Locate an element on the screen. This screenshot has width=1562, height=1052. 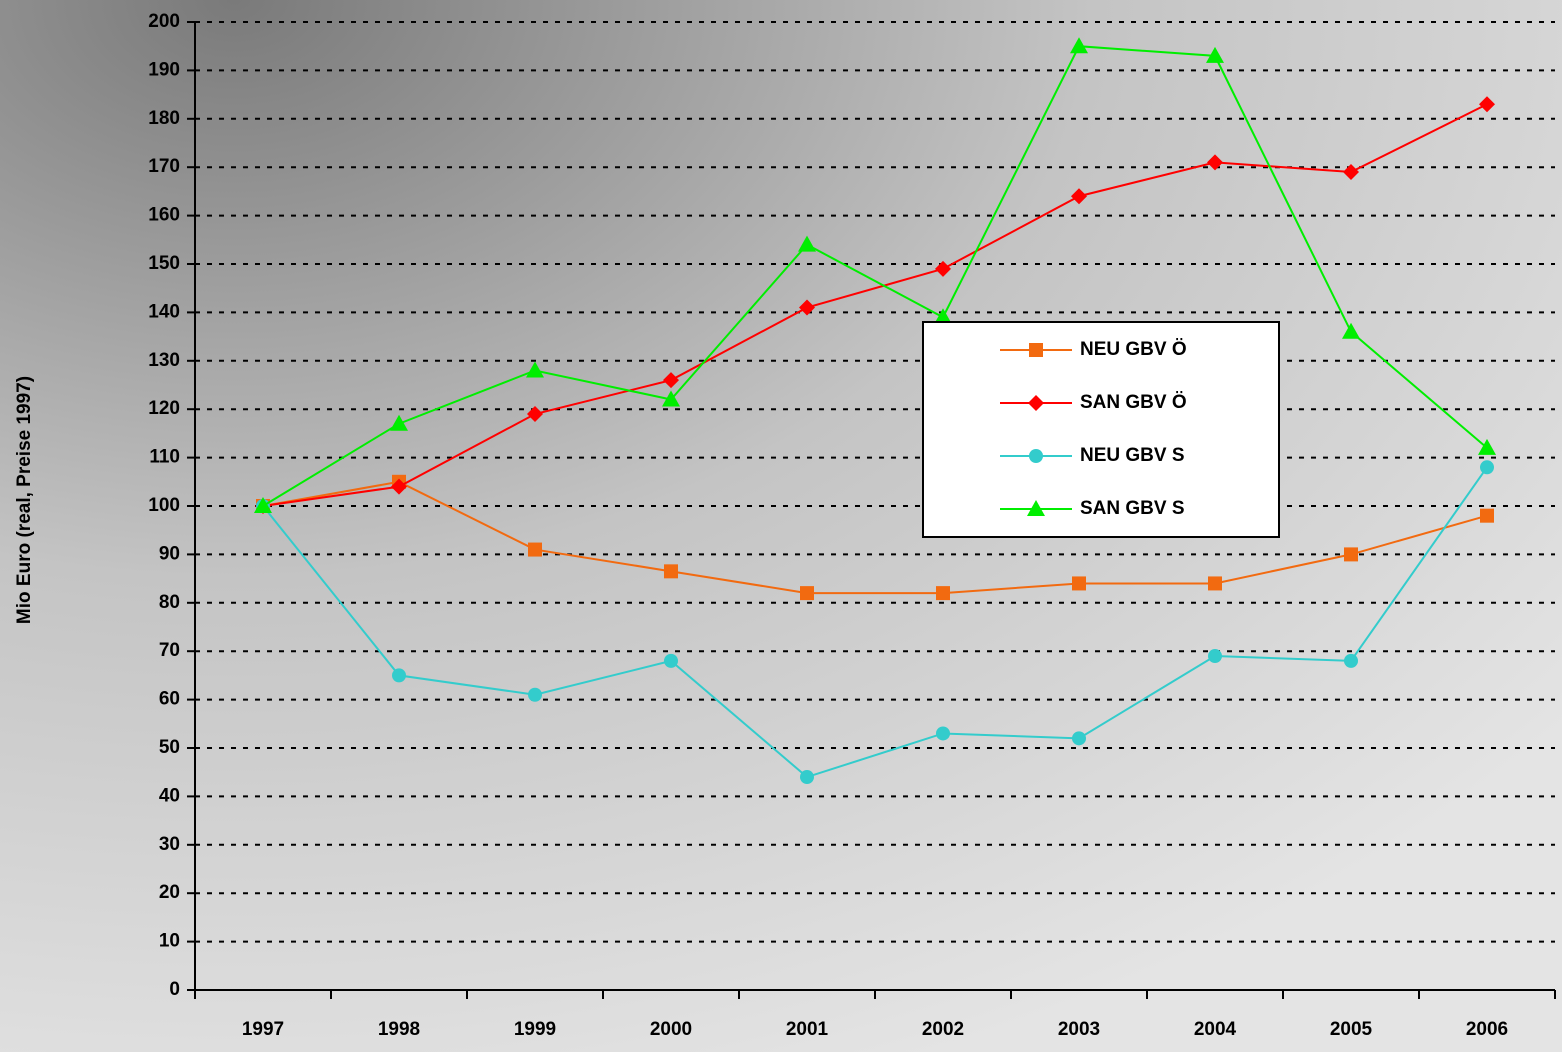
x-tick-label: 2006 is located at coordinates (1487, 1029).